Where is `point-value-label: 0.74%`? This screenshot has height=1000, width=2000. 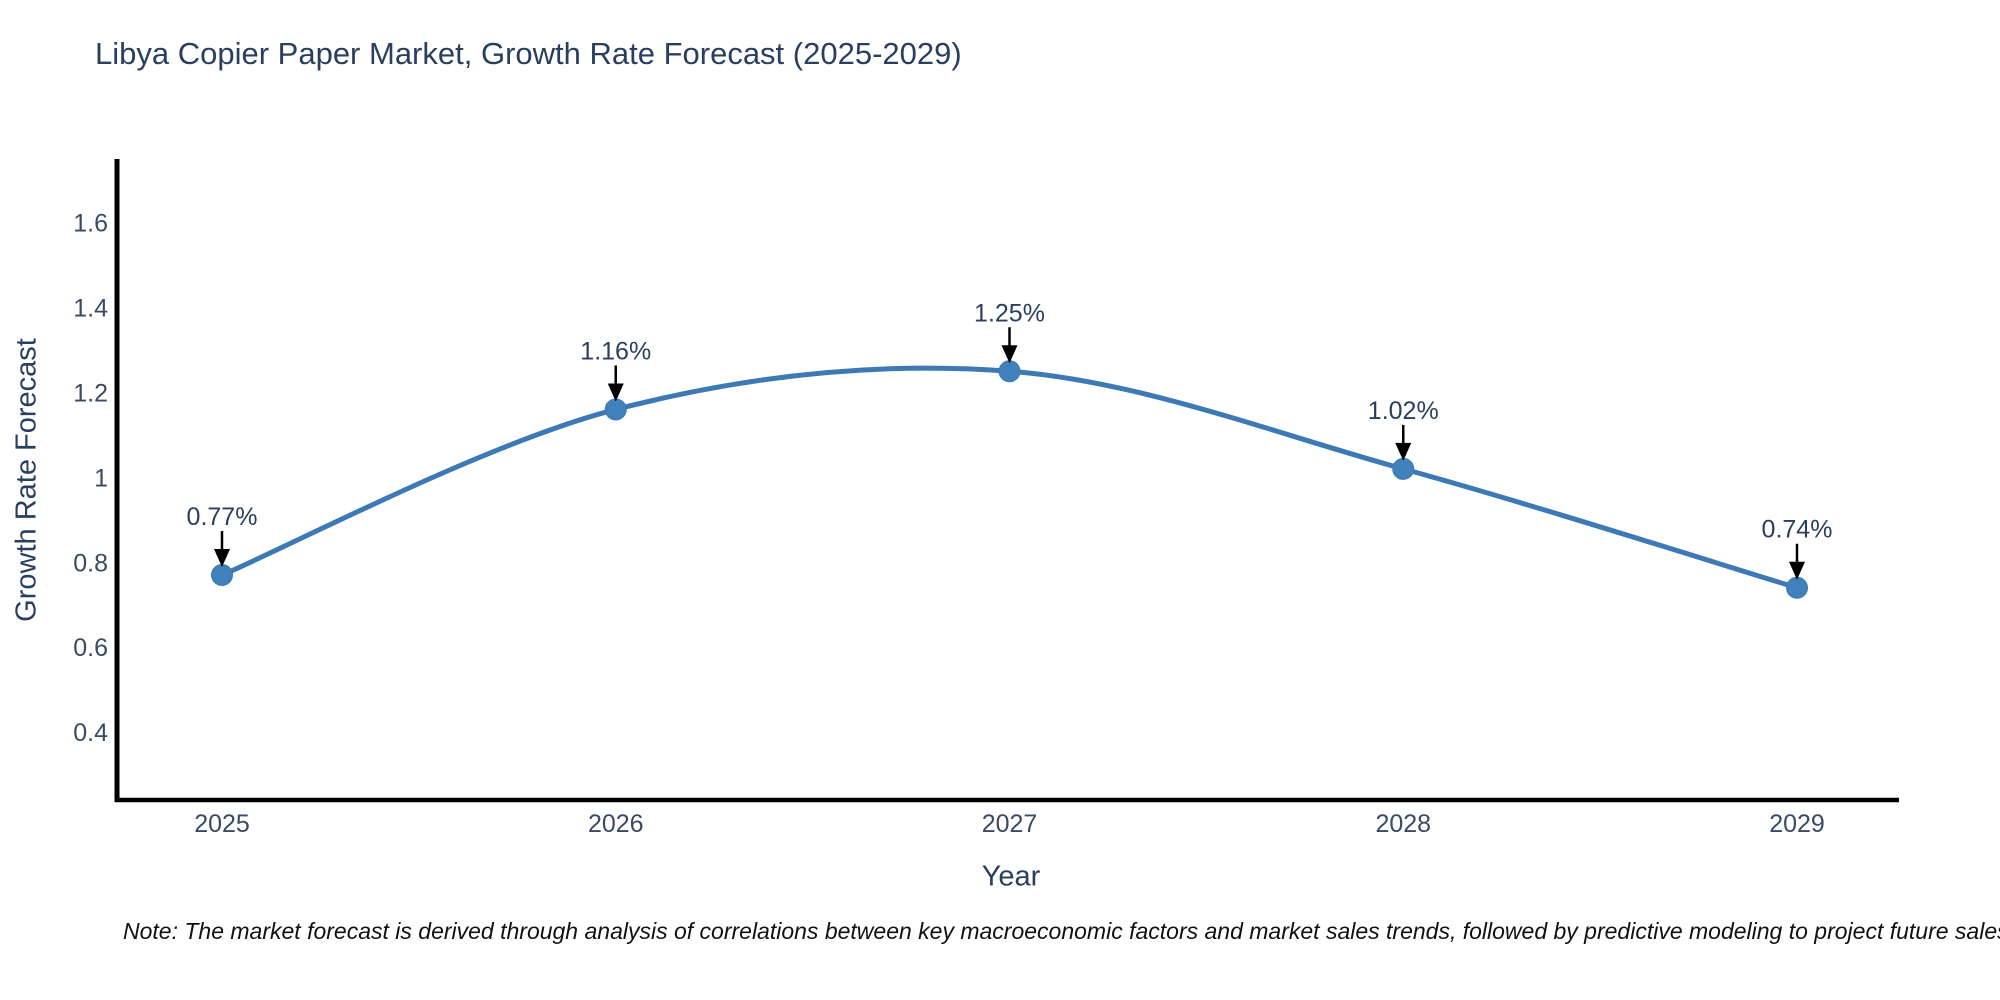 point-value-label: 0.74% is located at coordinates (1797, 530).